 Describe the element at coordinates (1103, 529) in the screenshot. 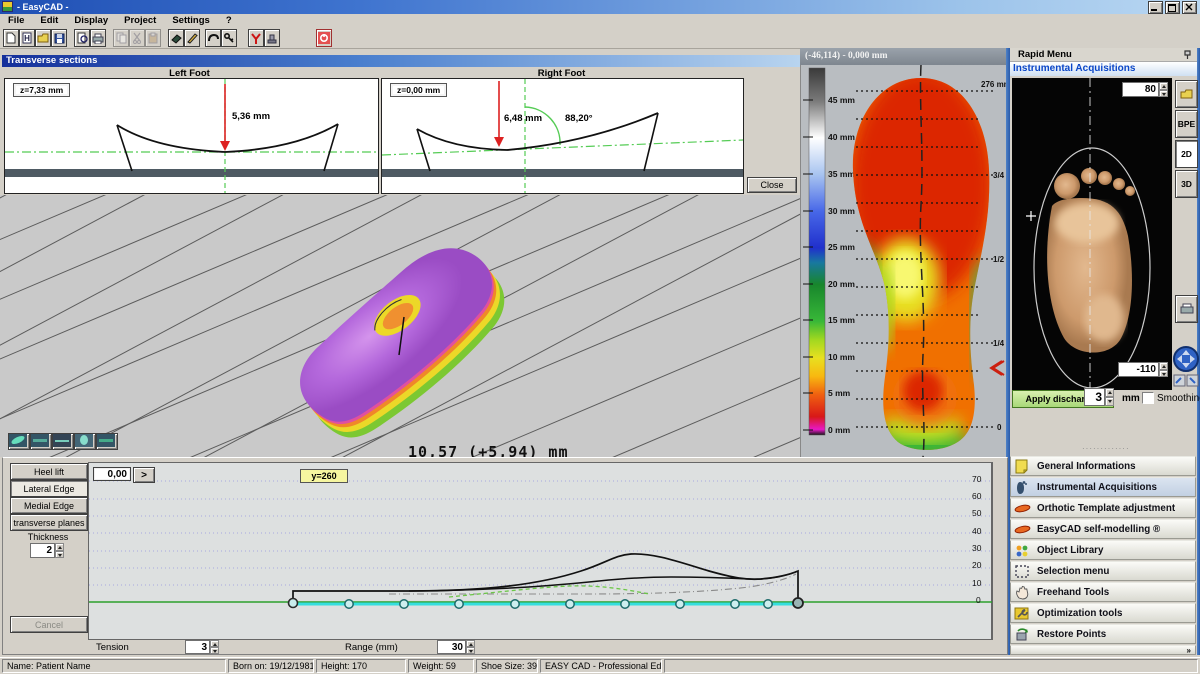

I see `menu-item-easycad-self-modelling: EasyCAD self-modelling ®` at that location.